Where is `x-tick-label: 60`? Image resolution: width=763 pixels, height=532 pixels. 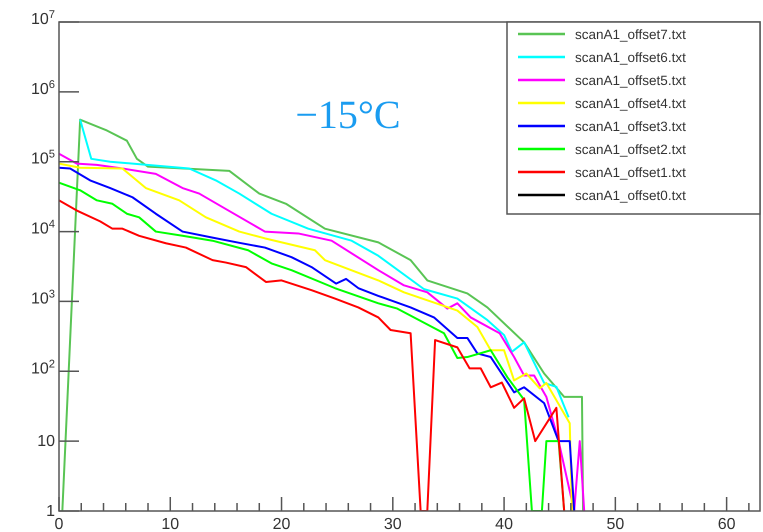 x-tick-label: 60 is located at coordinates (727, 524).